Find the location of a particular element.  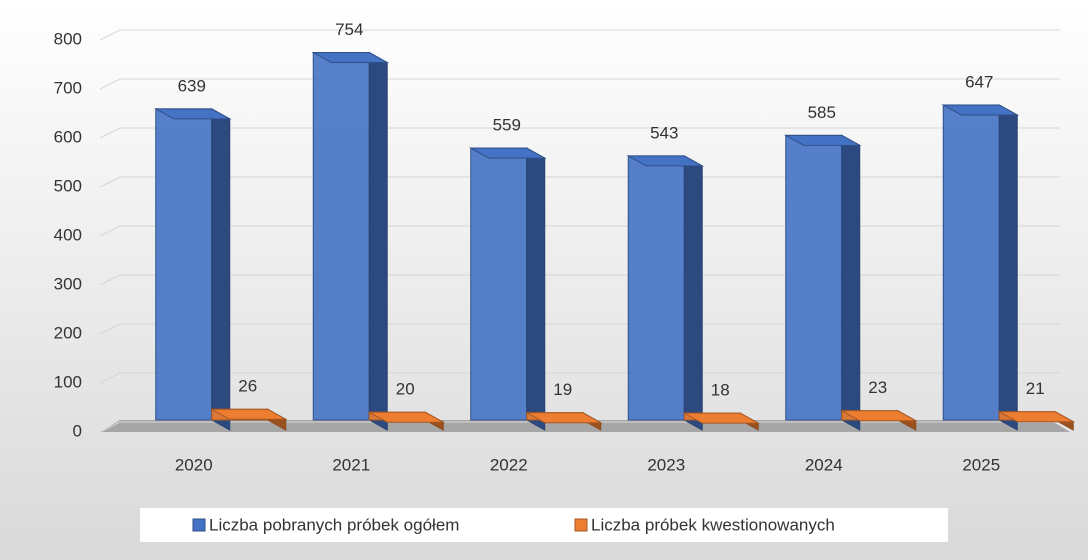

y-tick-label: 500 is located at coordinates (68, 185).